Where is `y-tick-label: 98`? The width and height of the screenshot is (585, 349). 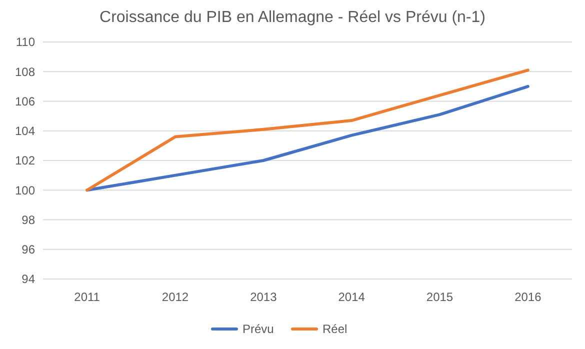 y-tick-label: 98 is located at coordinates (29, 219).